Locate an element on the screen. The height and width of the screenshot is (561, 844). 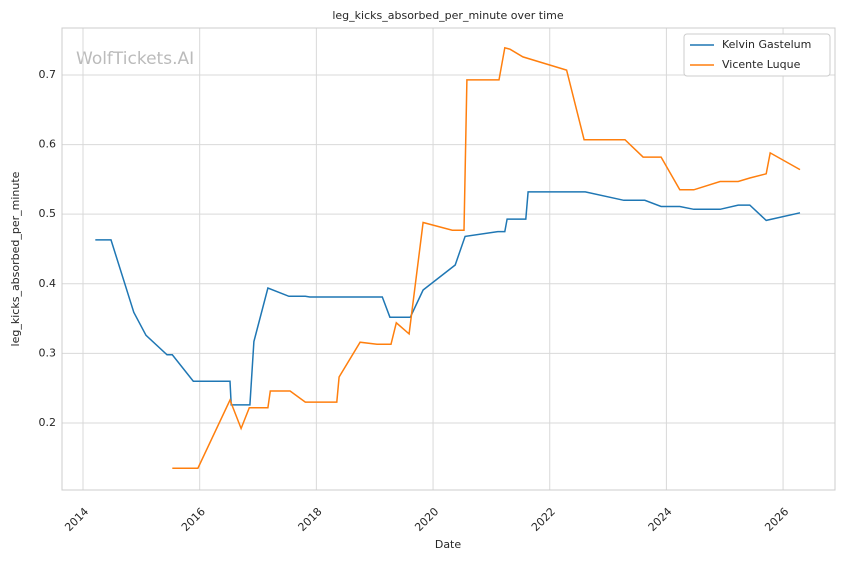
y-tick-label: 0.3 is located at coordinates (48, 352).